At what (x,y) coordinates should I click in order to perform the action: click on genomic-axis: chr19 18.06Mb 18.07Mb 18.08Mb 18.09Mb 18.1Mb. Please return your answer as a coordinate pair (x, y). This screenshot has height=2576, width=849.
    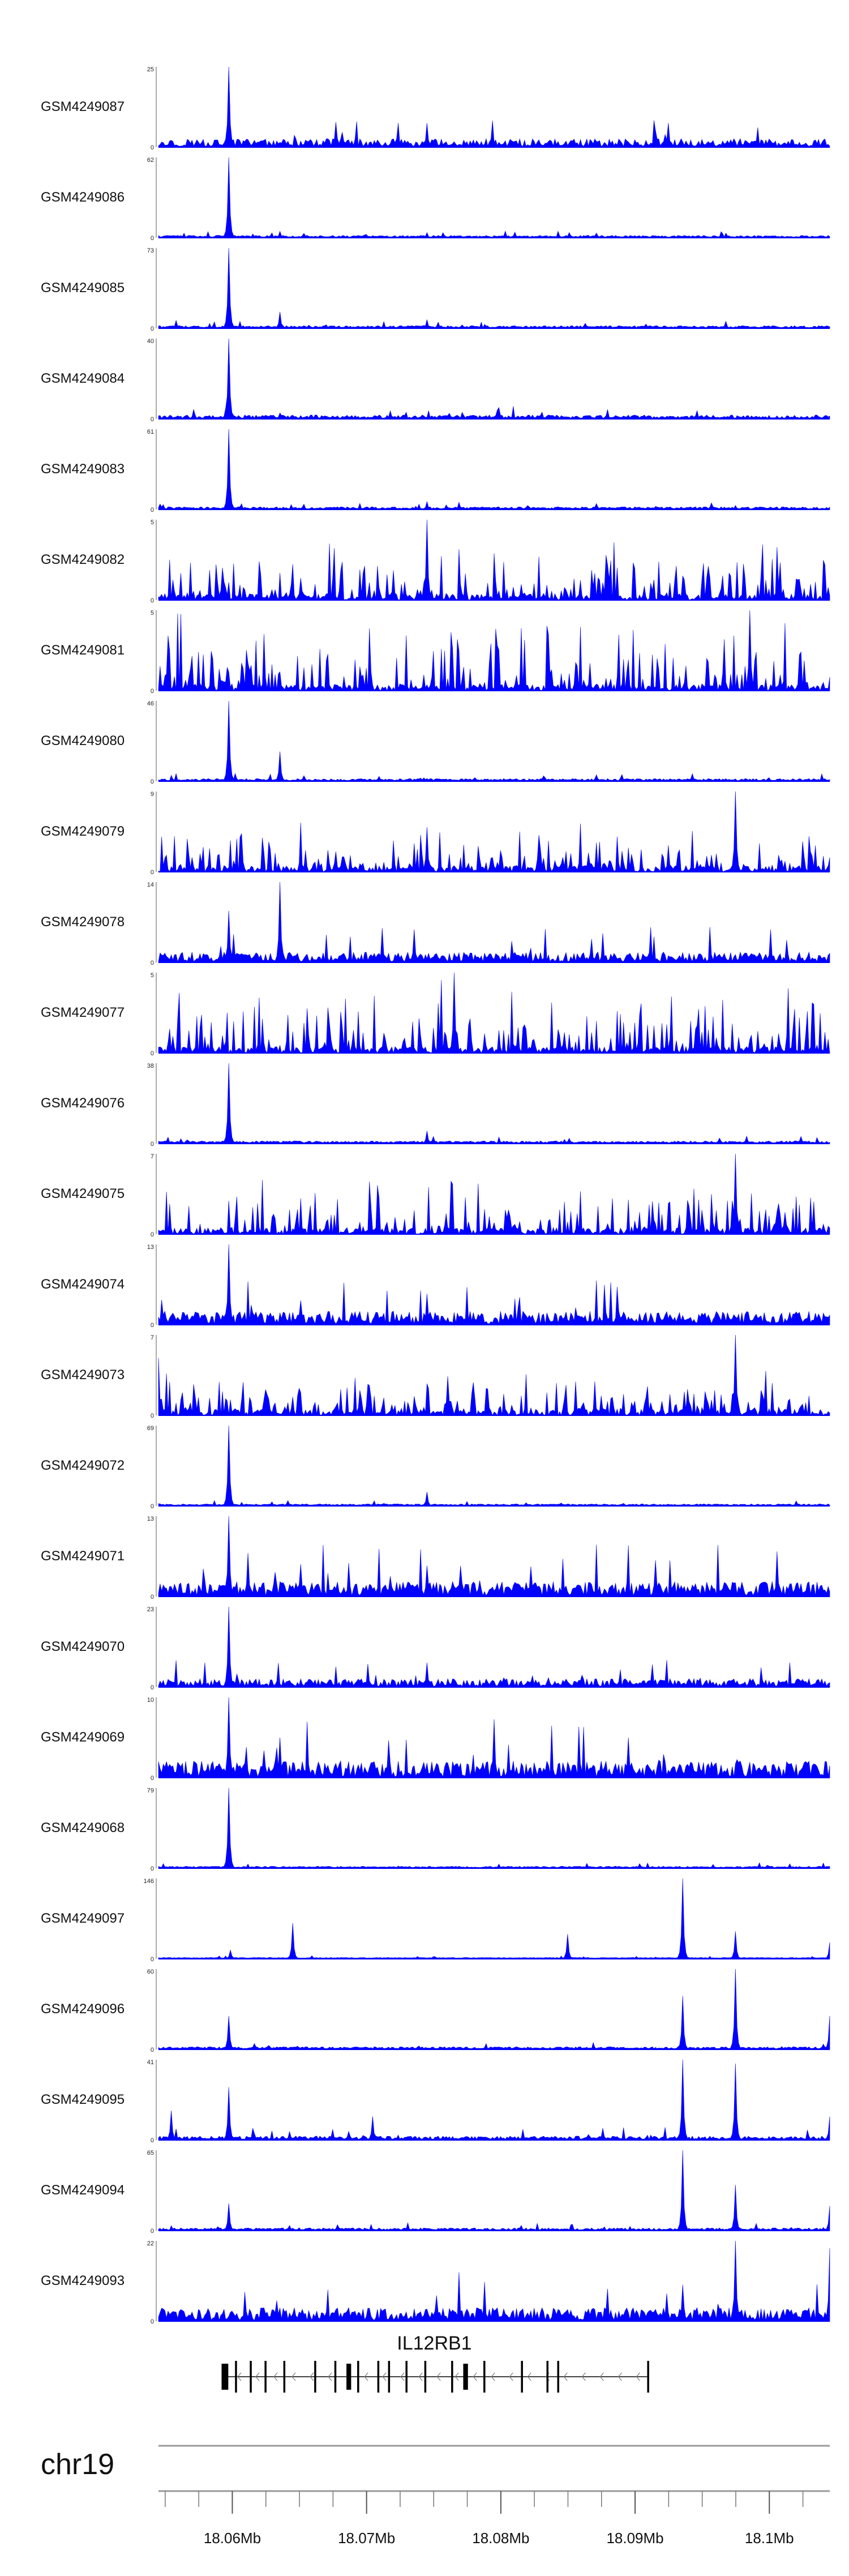
    Looking at the image, I should click on (435, 2496).